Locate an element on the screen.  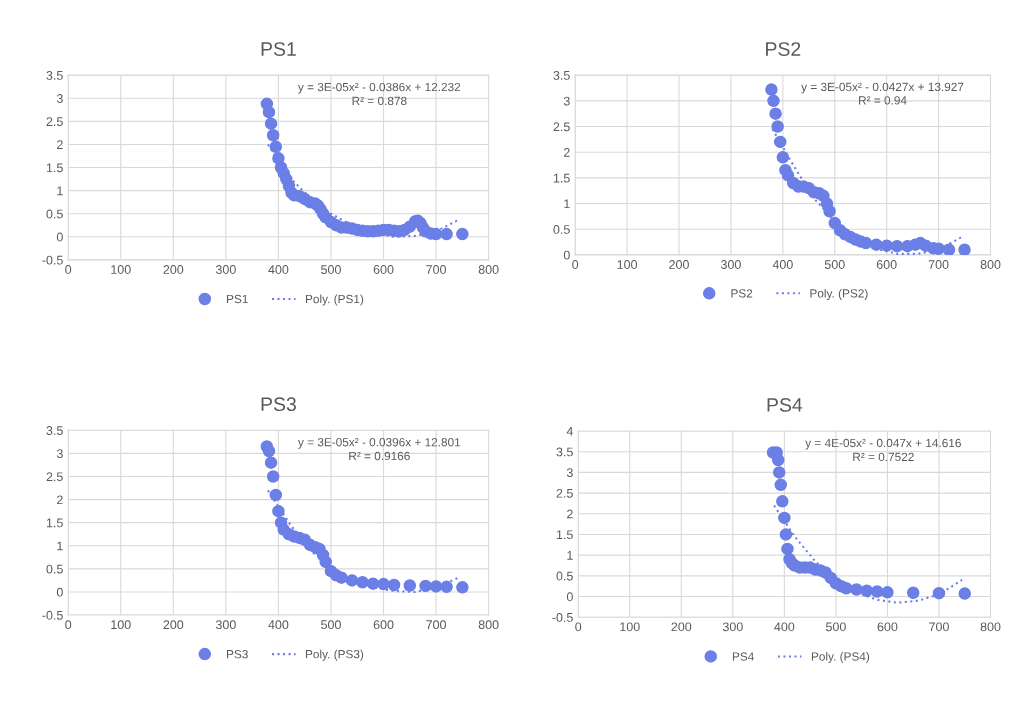
annotation: R² = 0.878 is located at coordinates (379, 101).